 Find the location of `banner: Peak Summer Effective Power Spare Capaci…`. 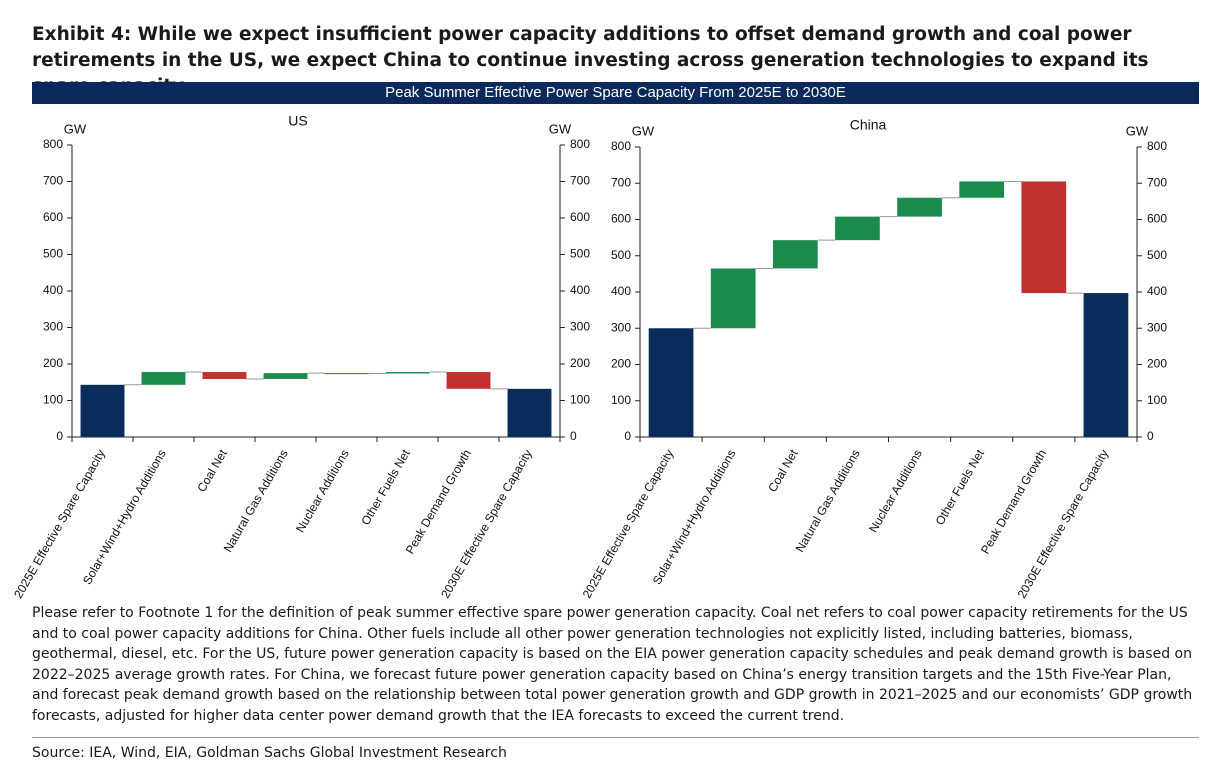

banner: Peak Summer Effective Power Spare Capaci… is located at coordinates (615, 93).